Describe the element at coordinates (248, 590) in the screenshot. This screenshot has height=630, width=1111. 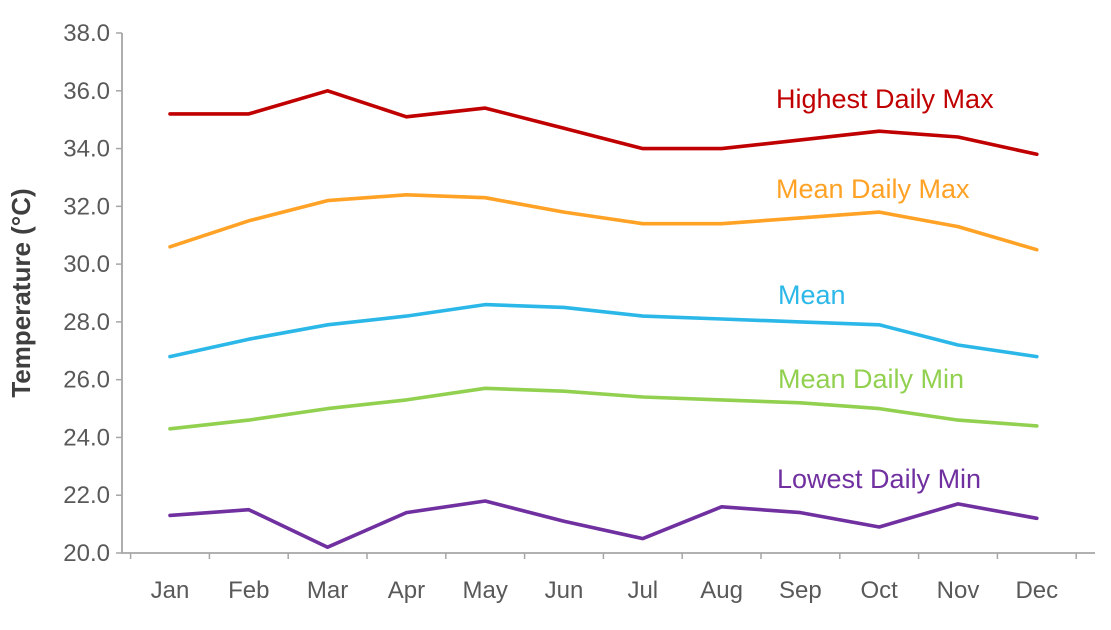
I see `x-month-label: Feb` at that location.